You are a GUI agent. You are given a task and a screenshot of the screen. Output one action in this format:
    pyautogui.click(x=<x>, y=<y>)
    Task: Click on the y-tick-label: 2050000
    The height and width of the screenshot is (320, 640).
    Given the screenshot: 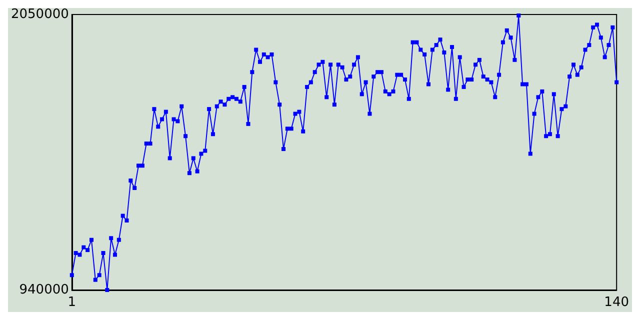 What is the action you would take?
    pyautogui.click(x=39, y=14)
    